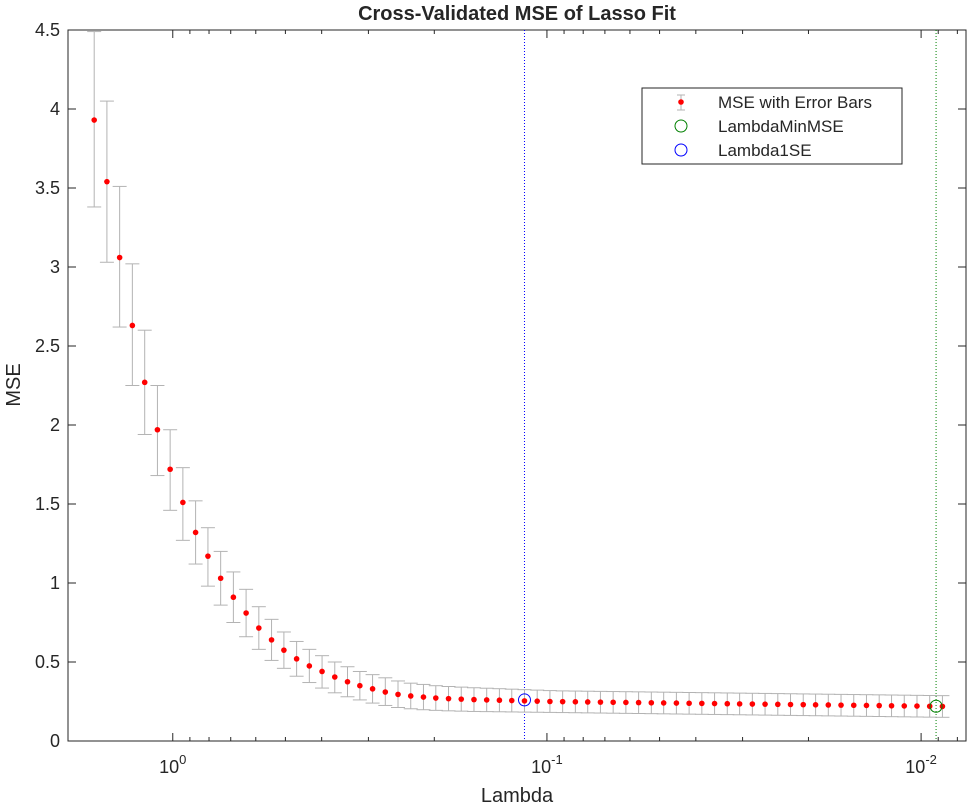 The width and height of the screenshot is (975, 807). What do you see at coordinates (14, 384) in the screenshot?
I see `y-axis-label: MSE` at bounding box center [14, 384].